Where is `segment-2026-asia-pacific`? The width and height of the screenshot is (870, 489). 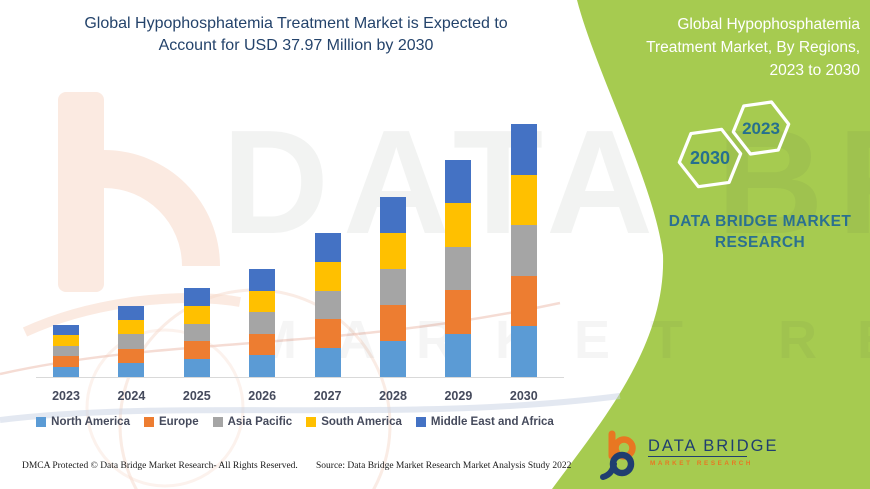 segment-2026-asia-pacific is located at coordinates (262, 323).